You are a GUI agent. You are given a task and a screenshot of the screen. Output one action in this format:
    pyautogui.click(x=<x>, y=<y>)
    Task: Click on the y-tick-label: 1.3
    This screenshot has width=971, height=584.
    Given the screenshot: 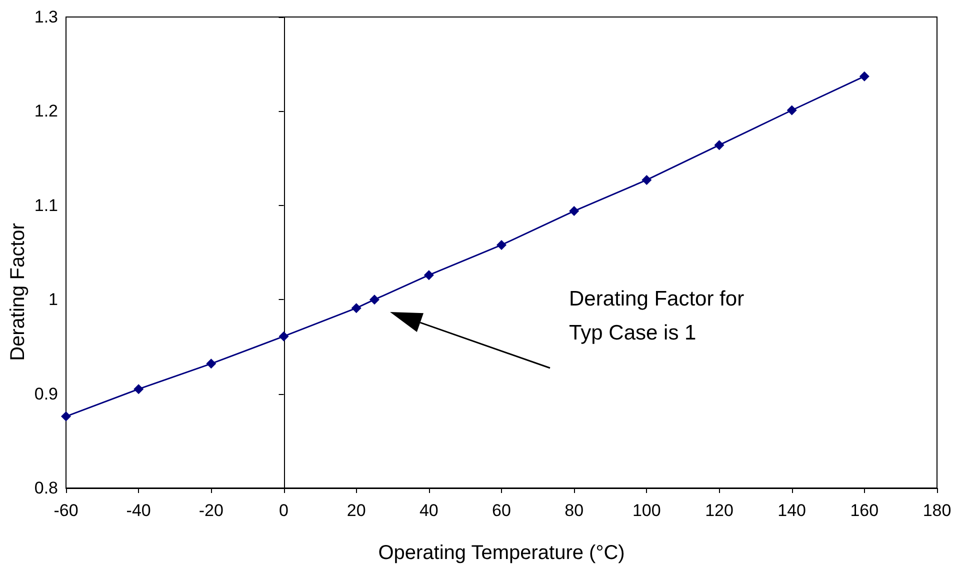 What is the action you would take?
    pyautogui.click(x=46, y=17)
    